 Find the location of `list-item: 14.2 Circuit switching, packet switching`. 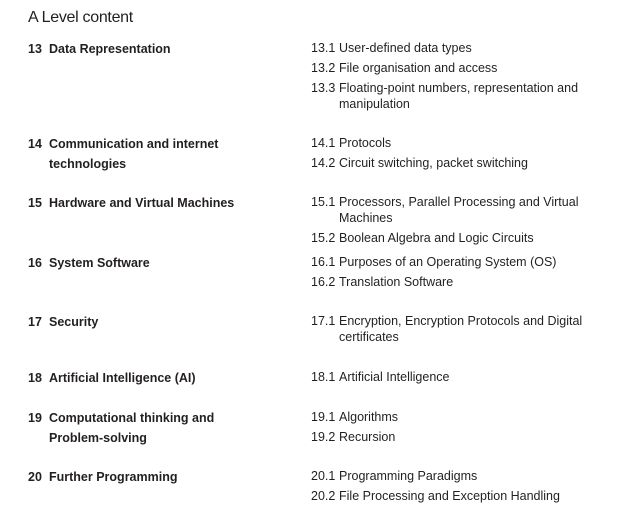

list-item: 14.2 Circuit switching, packet switching is located at coordinates (471, 163).